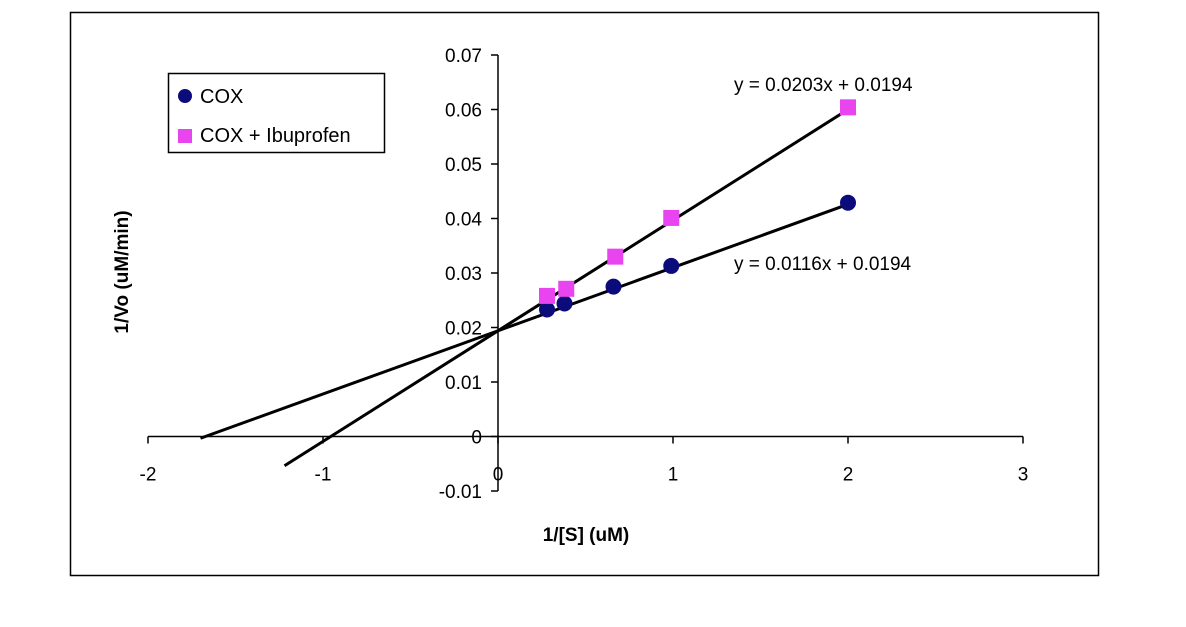  Describe the element at coordinates (697, 208) in the screenshot. I see `data-points` at that location.